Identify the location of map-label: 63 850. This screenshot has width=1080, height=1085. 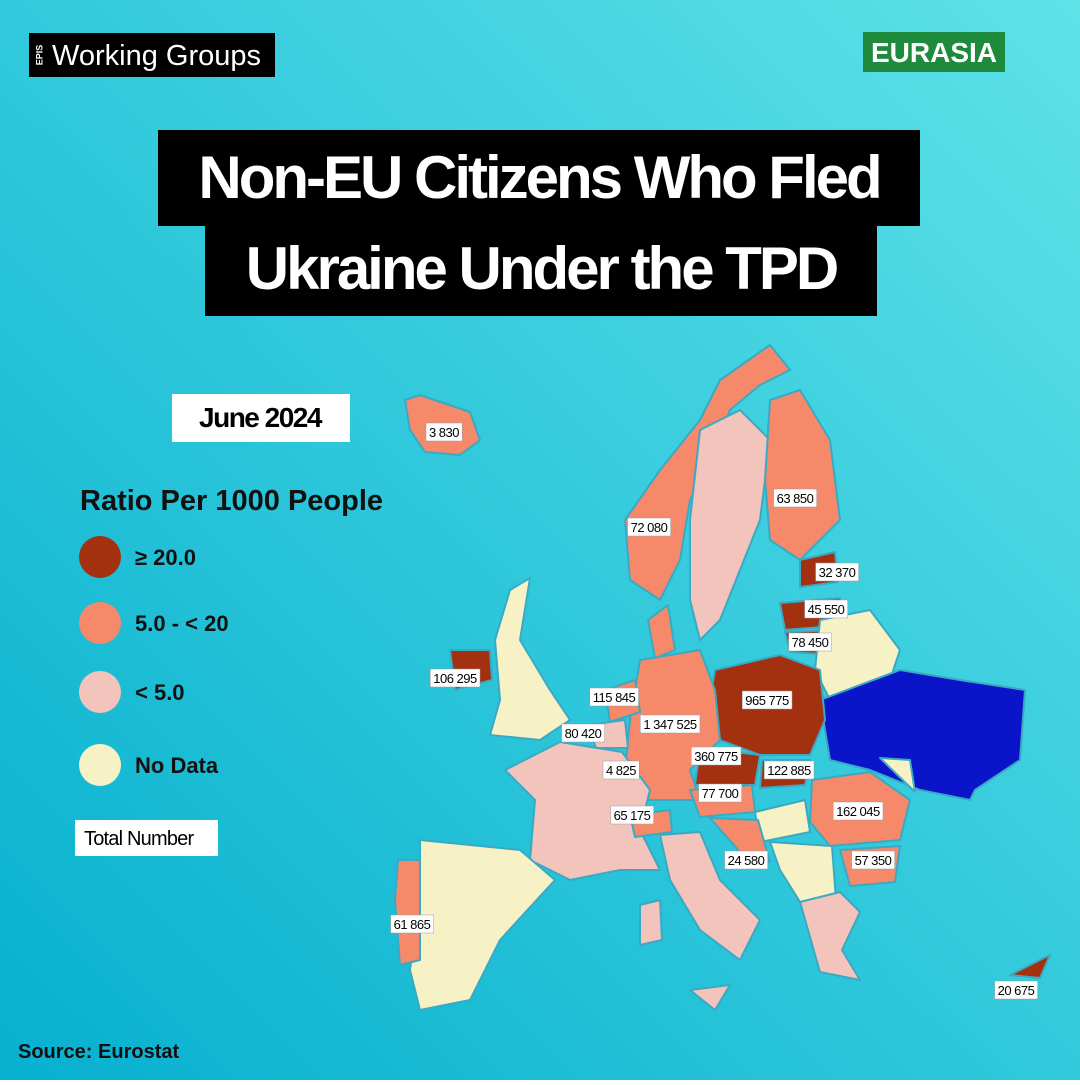
(795, 498).